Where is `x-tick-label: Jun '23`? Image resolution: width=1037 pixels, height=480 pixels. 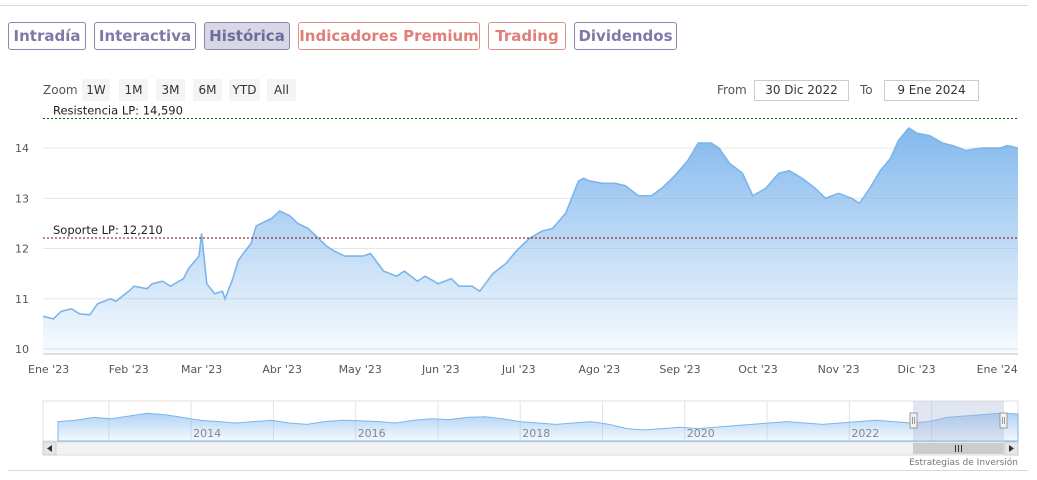 x-tick-label: Jun '23 is located at coordinates (440, 369).